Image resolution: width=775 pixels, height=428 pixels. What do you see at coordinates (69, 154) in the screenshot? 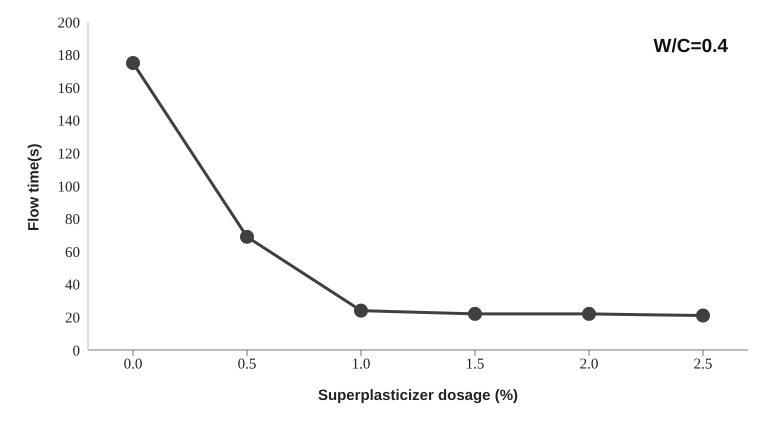
I see `y-tick-label: 120` at bounding box center [69, 154].